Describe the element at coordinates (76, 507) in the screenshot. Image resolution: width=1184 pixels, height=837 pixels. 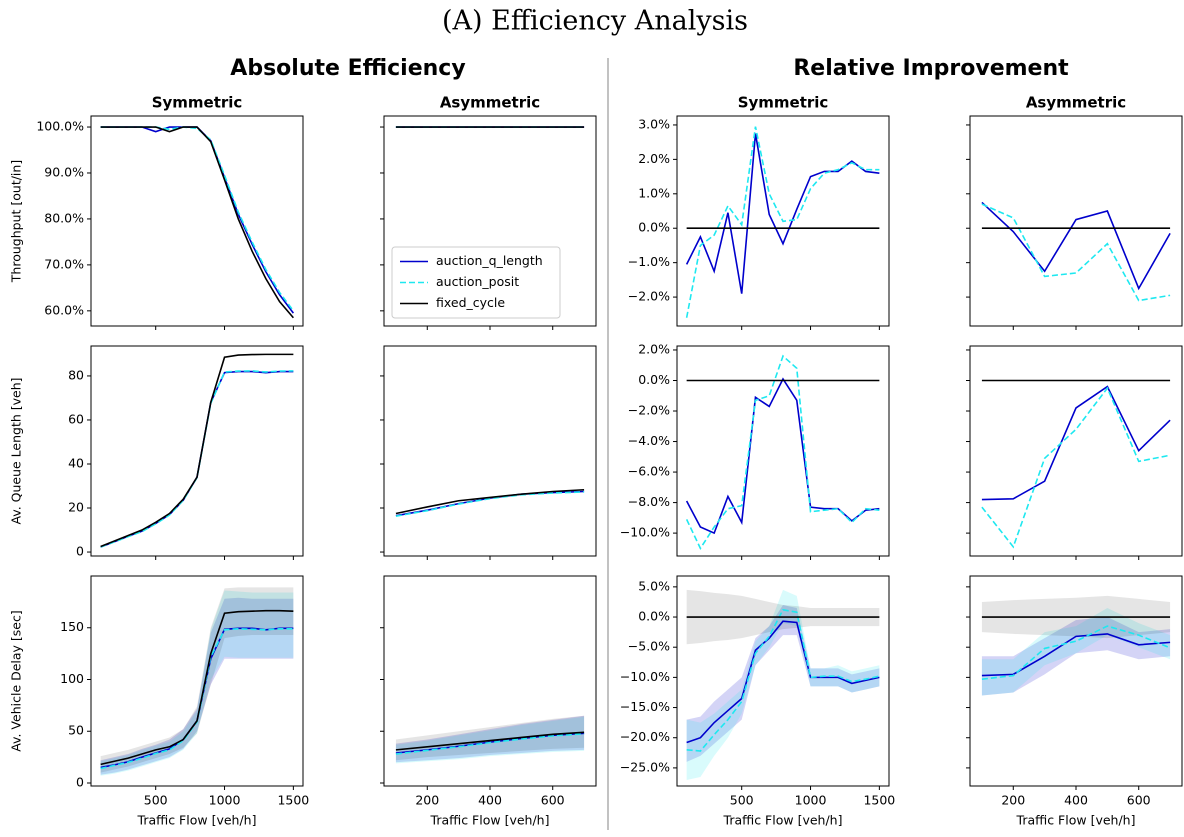
I see `y-tick-label: 20` at that location.